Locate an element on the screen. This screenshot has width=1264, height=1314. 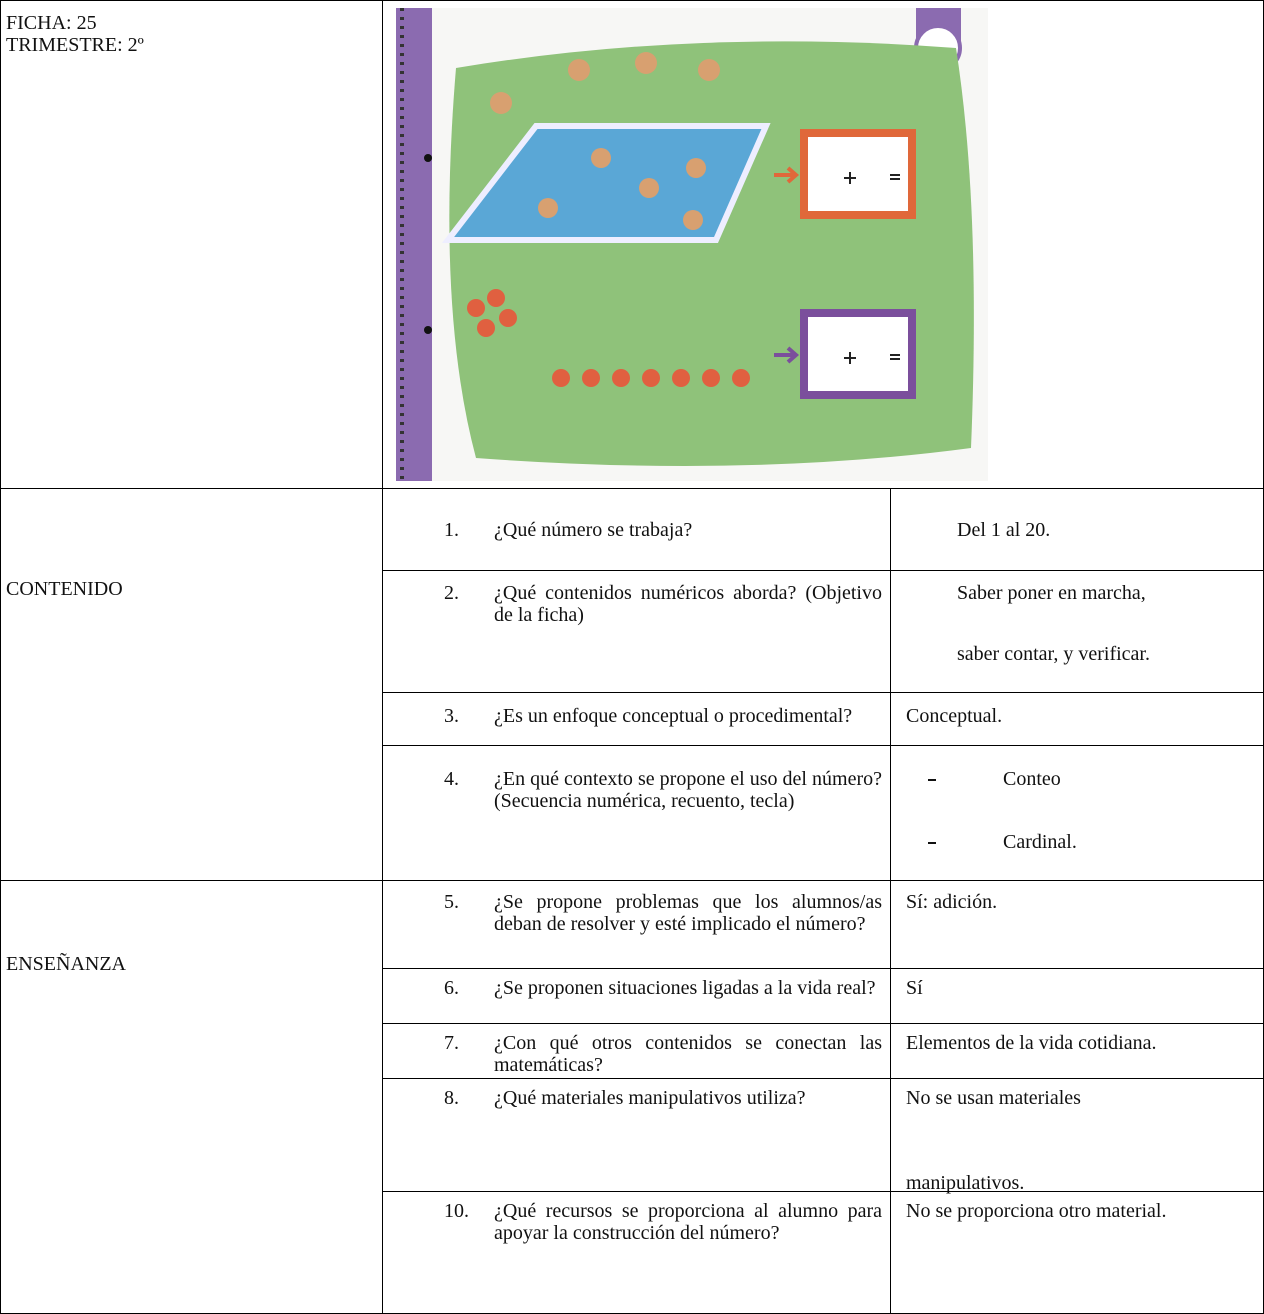
answer: manipulativos. is located at coordinates (965, 1183).